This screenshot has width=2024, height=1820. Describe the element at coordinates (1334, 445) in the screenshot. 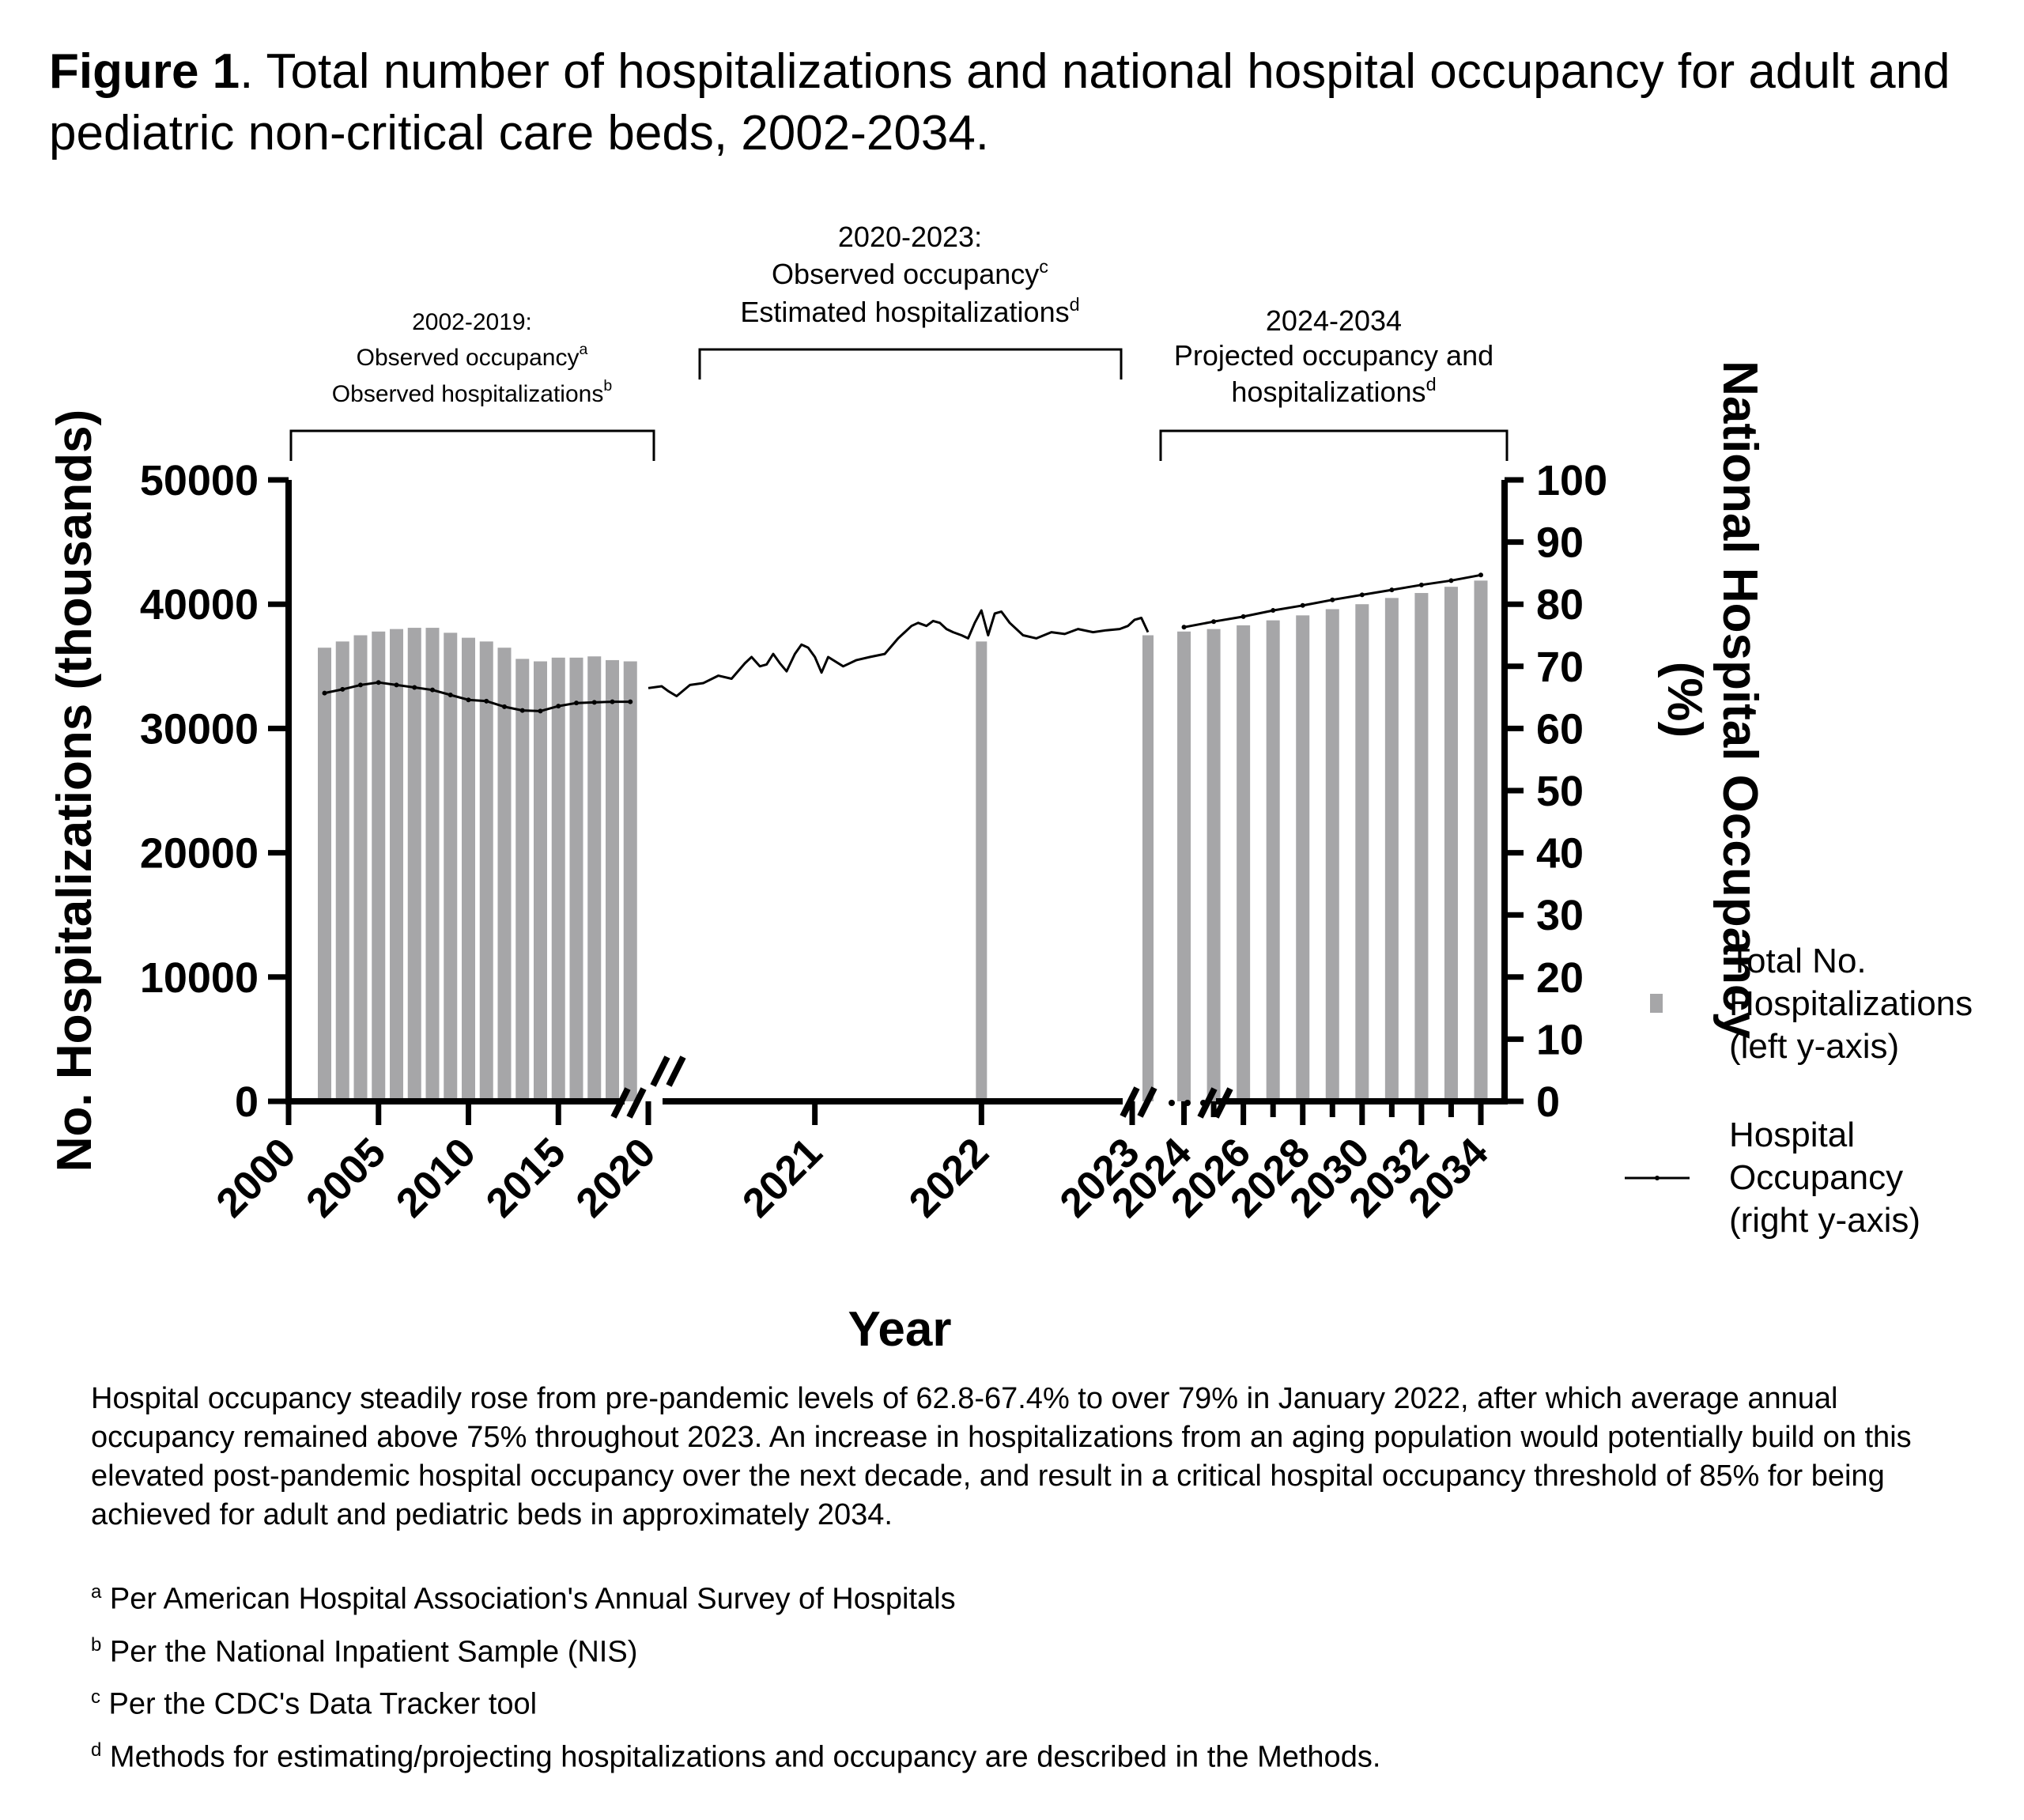

I see `period-bracket-2024-2034` at that location.